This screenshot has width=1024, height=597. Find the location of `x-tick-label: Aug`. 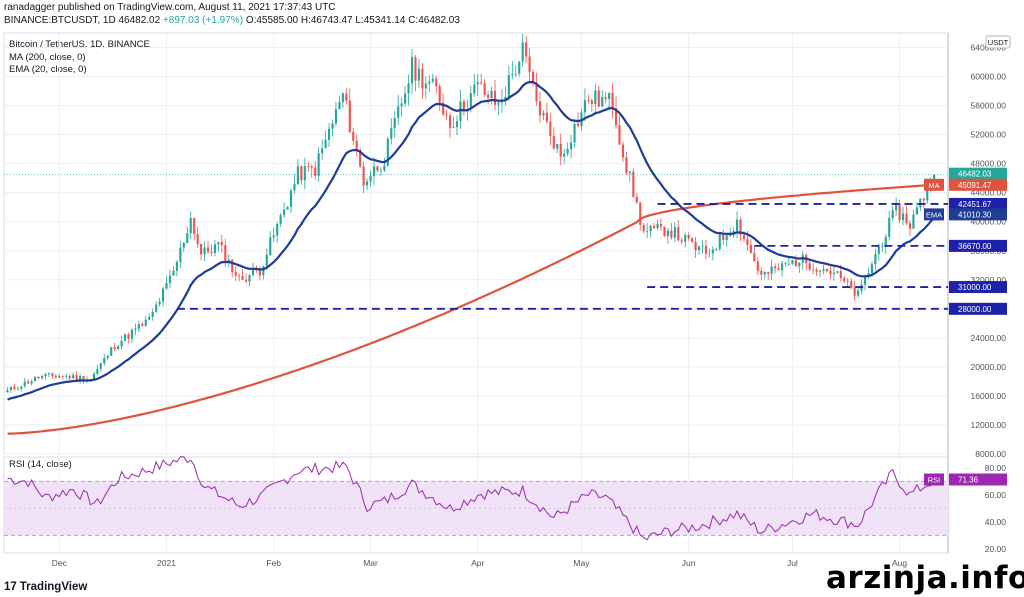

x-tick-label: Aug is located at coordinates (899, 563).